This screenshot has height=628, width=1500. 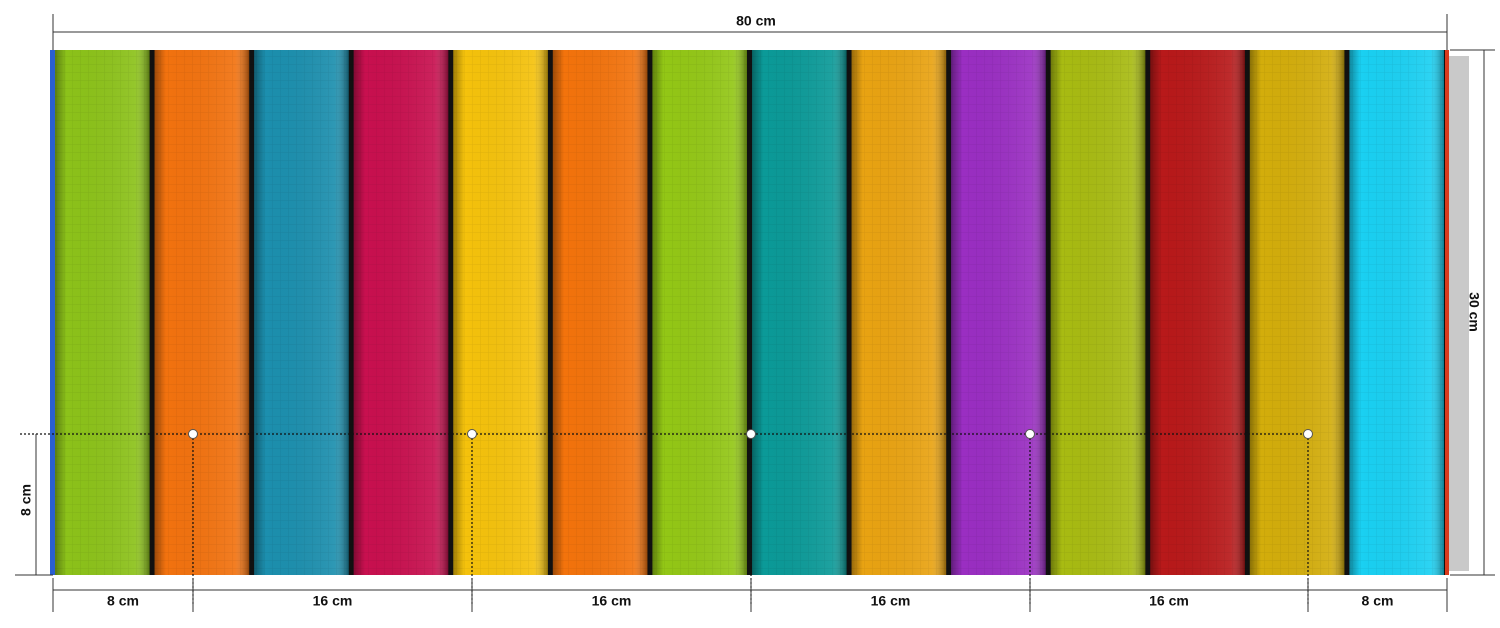 What do you see at coordinates (750, 595) in the screenshot?
I see `hook-spacing: 8 cm 16 cm 16 cm 16 cm 16 cm 8 cm` at bounding box center [750, 595].